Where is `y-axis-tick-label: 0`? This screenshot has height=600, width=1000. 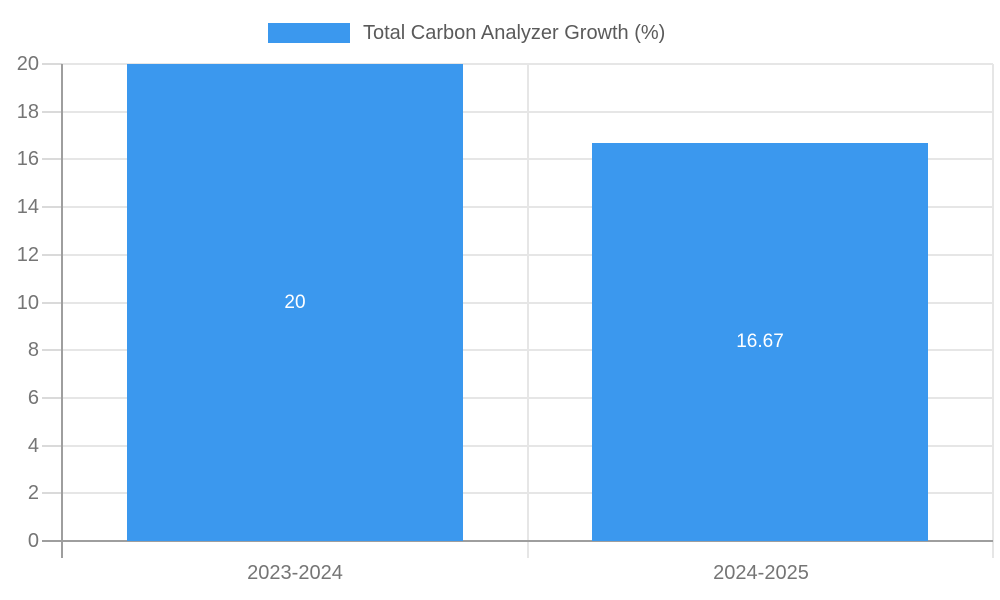
y-axis-tick-label: 0 is located at coordinates (33, 541).